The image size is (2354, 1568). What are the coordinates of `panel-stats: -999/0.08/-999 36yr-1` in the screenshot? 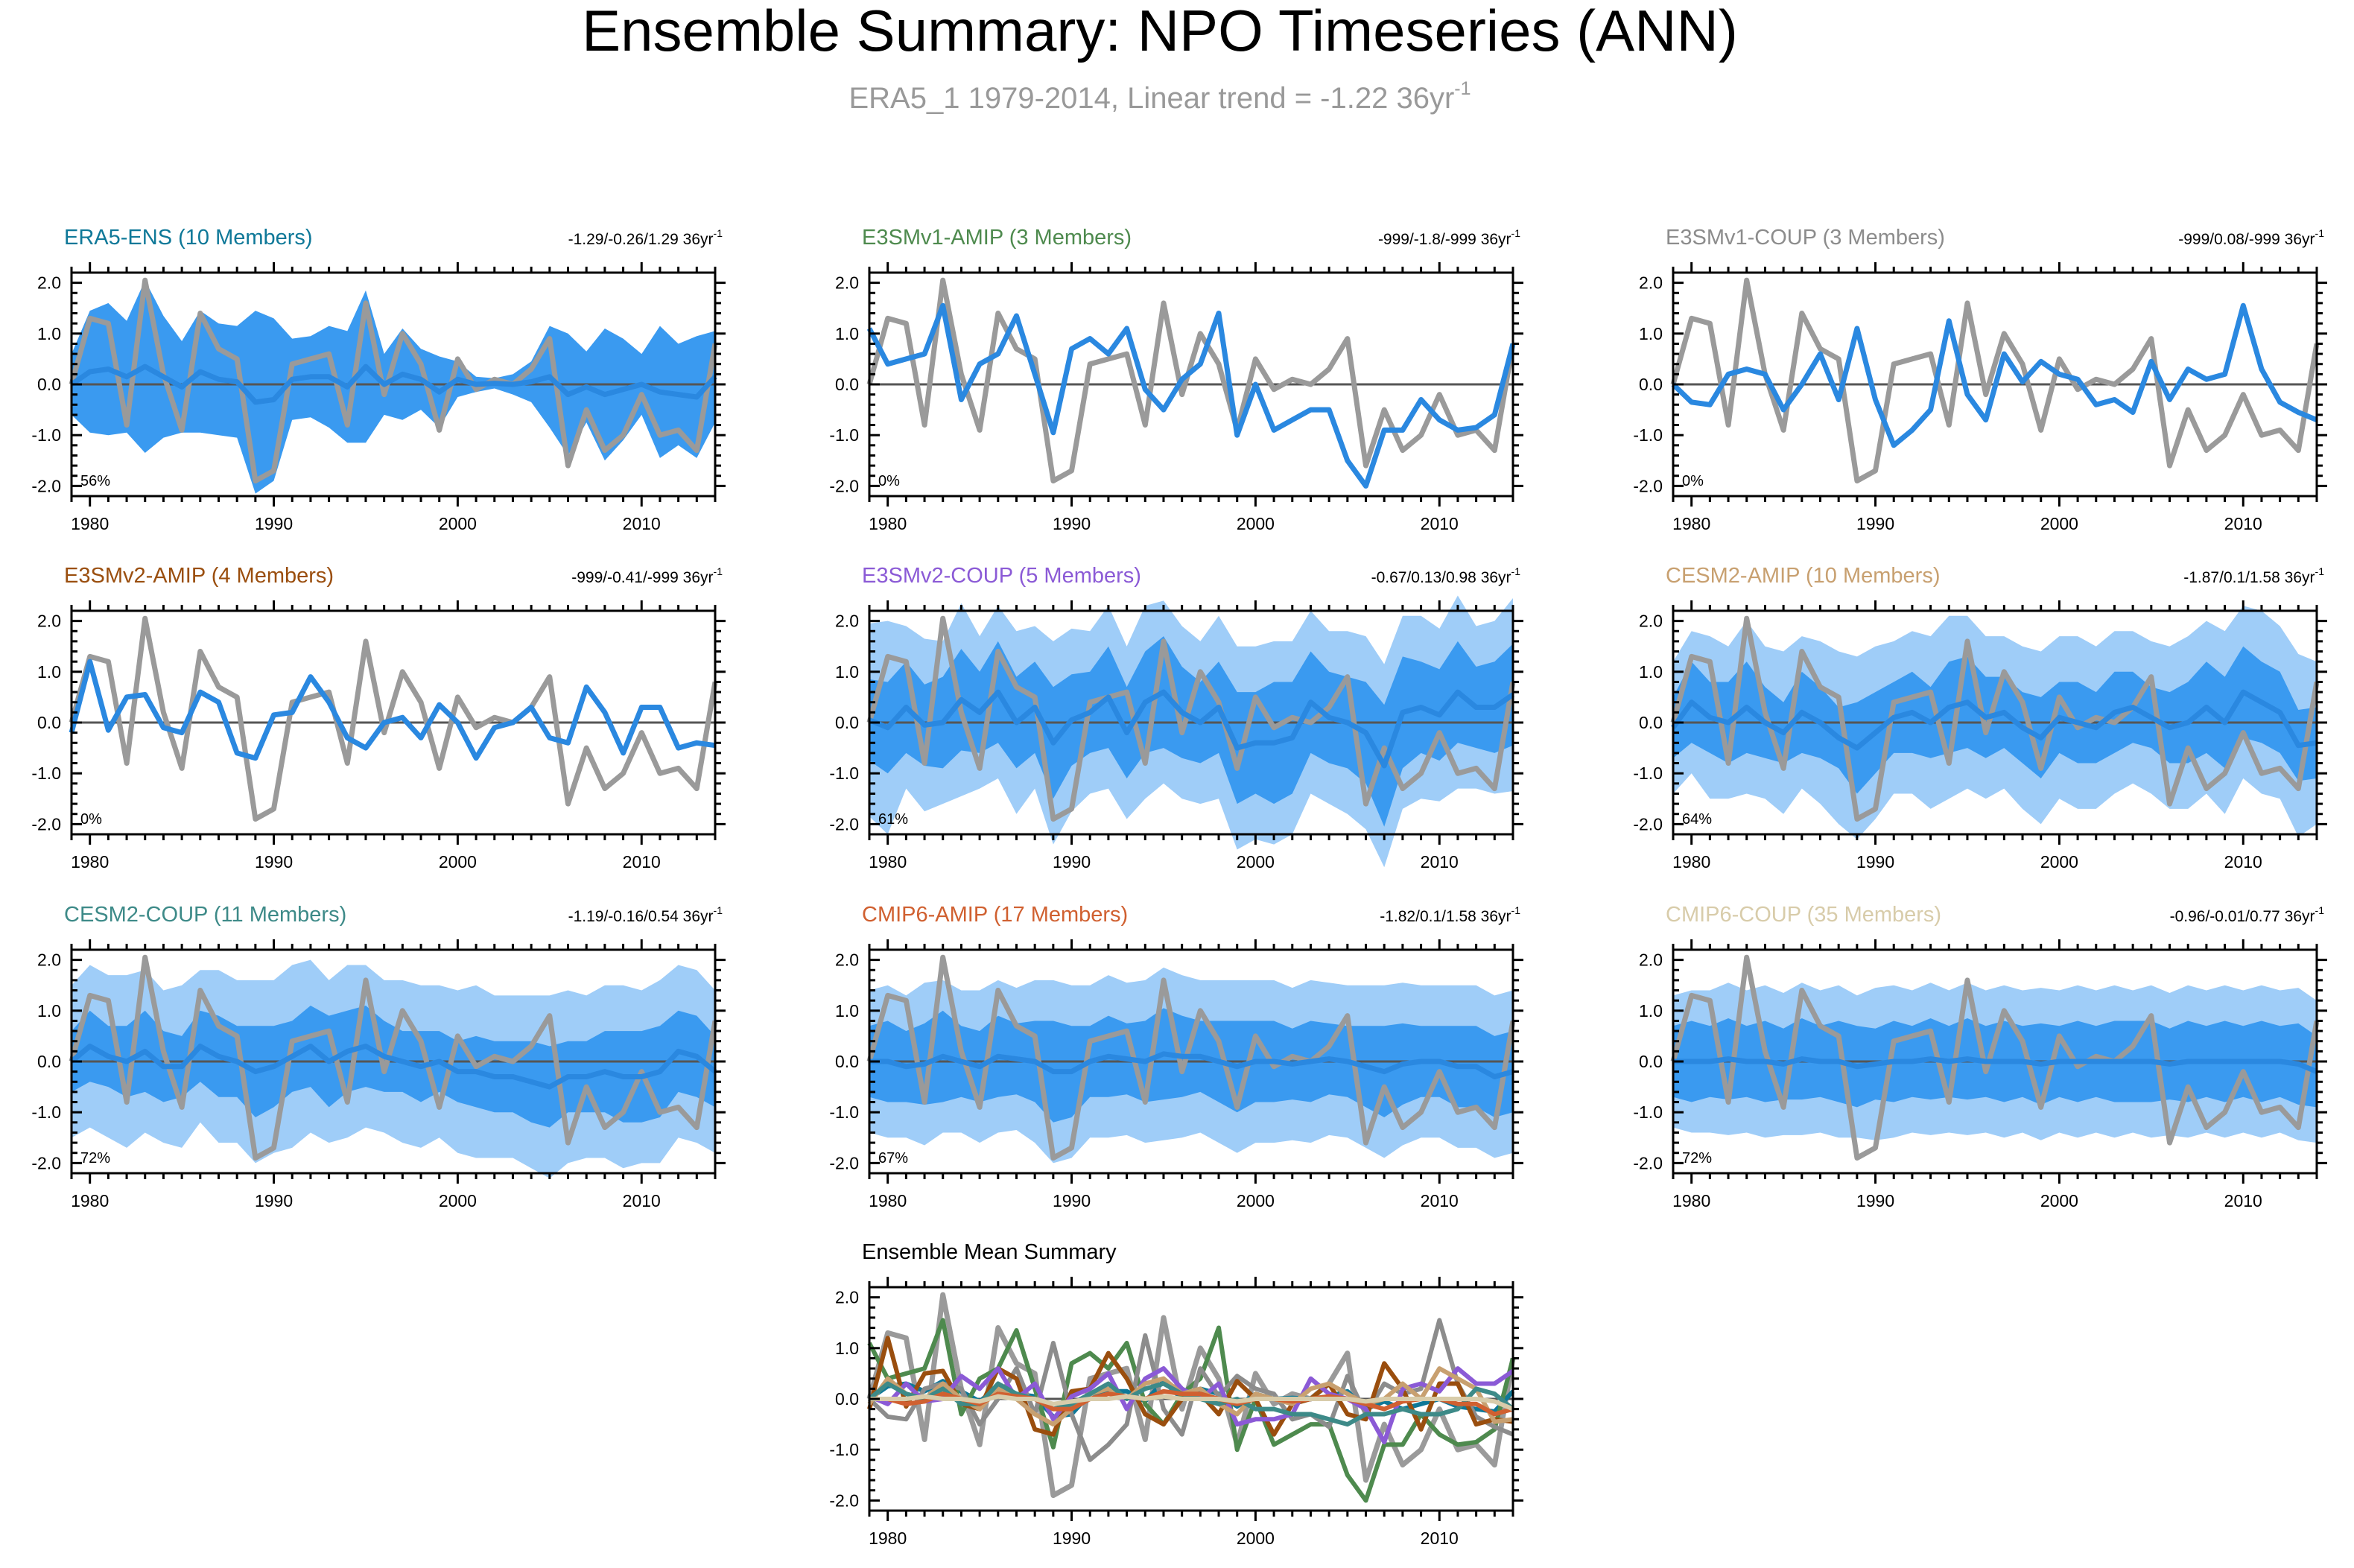 It's located at (2251, 237).